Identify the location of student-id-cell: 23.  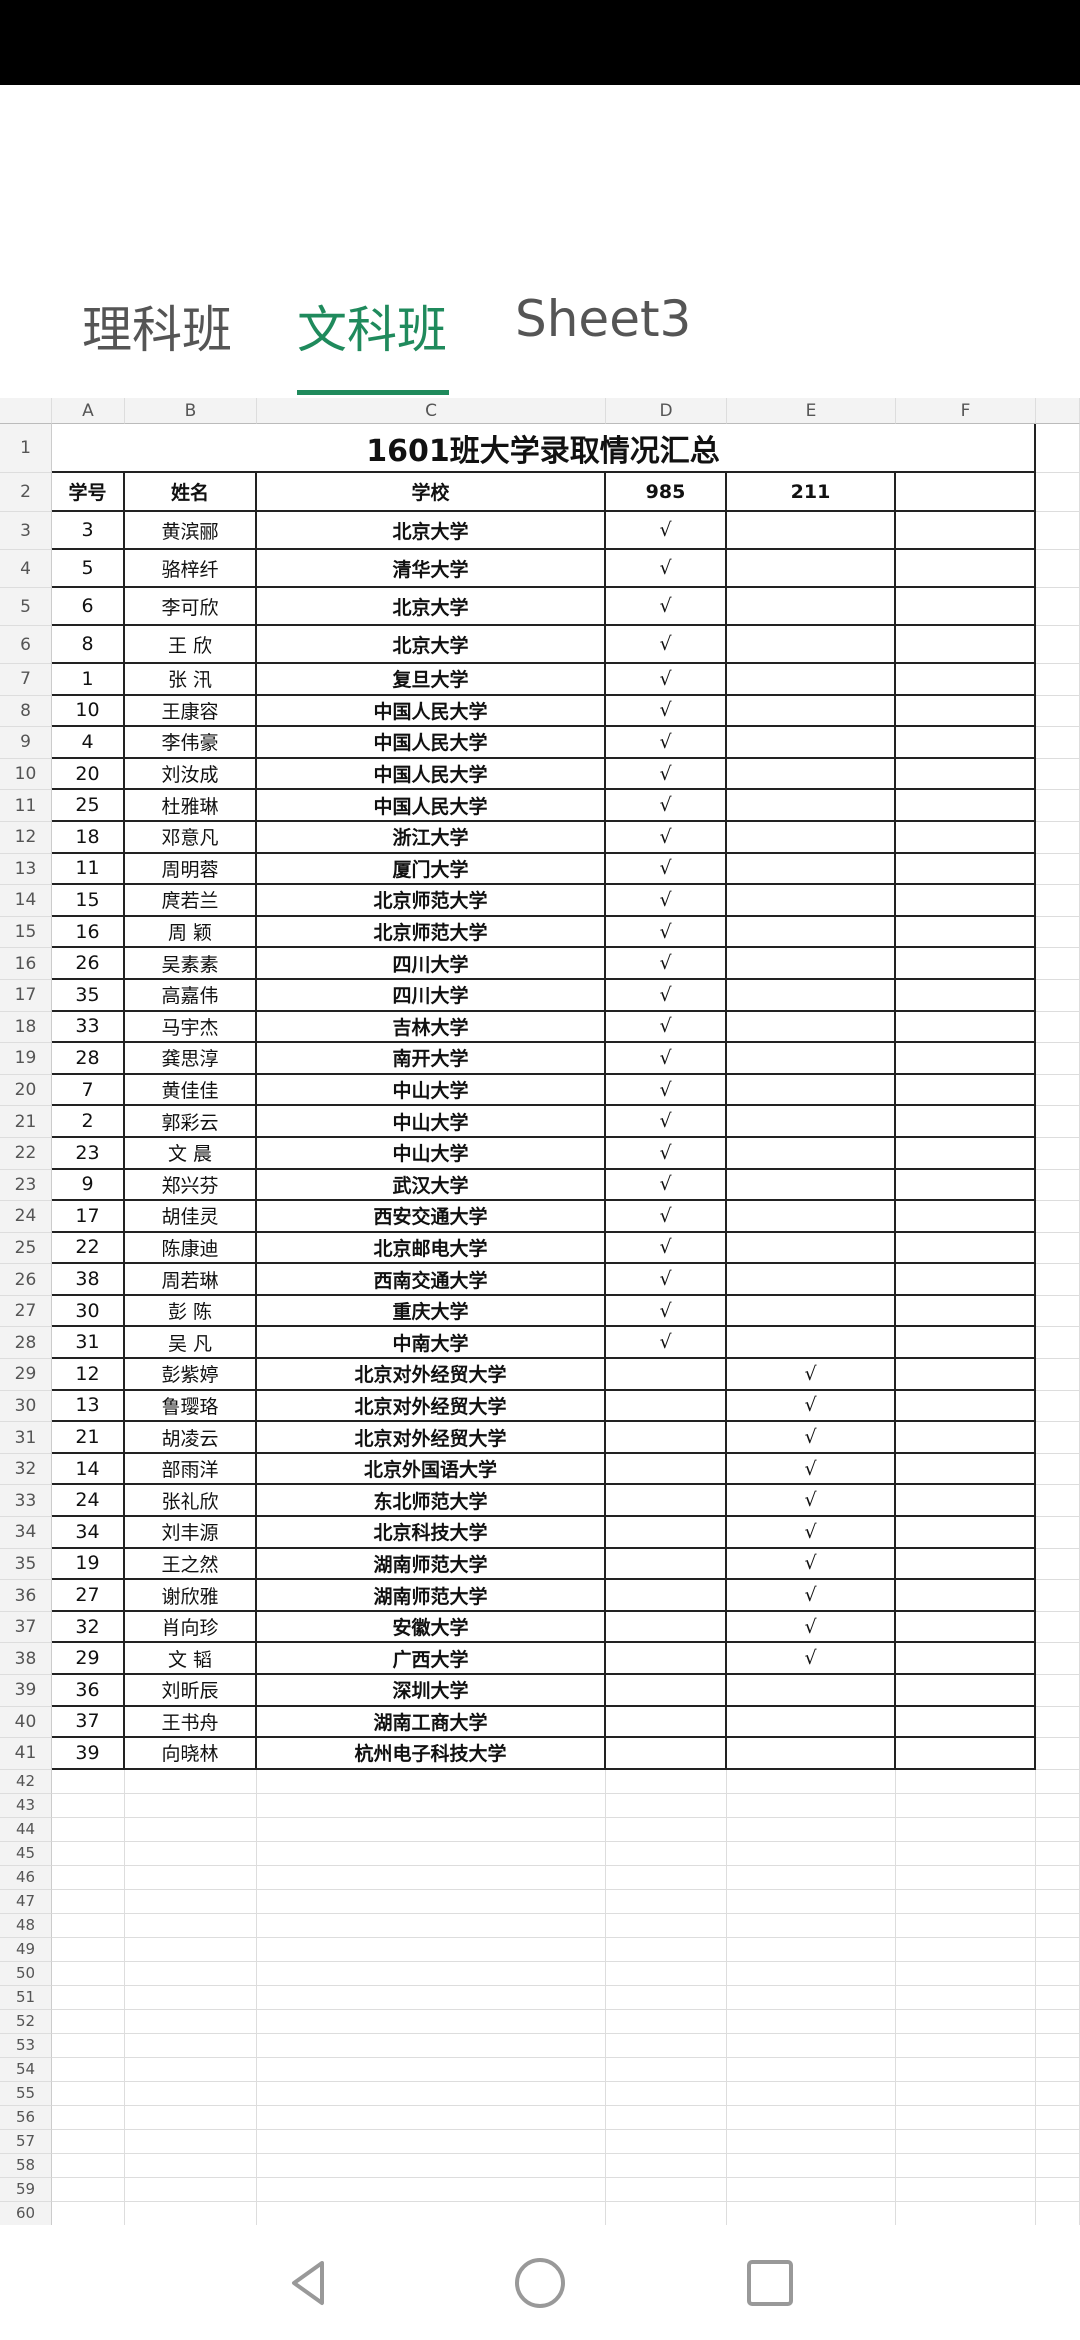
(88, 1153).